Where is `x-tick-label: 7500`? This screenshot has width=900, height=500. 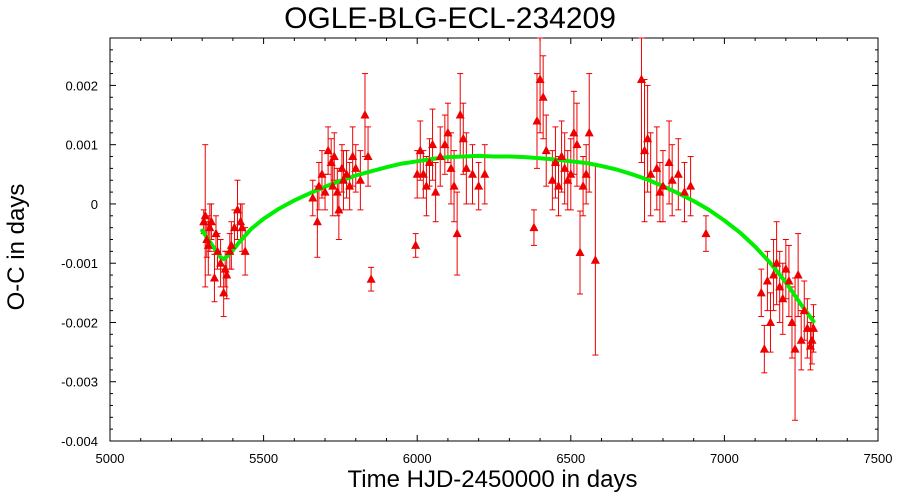 x-tick-label: 7500 is located at coordinates (878, 458).